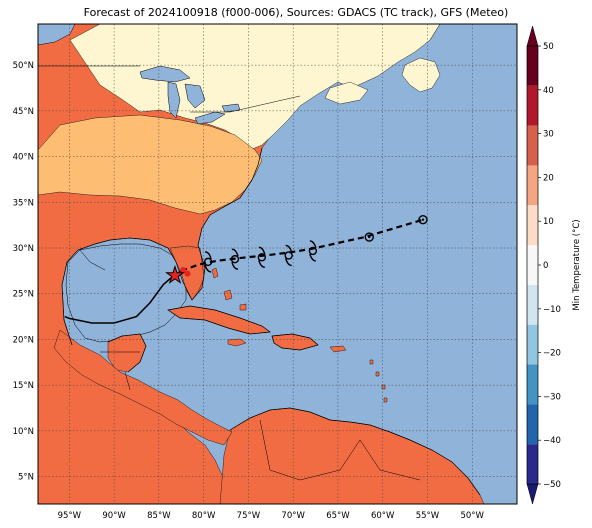 This screenshot has width=592, height=528. I want to click on lon-tick-label: 70°W, so click(293, 516).